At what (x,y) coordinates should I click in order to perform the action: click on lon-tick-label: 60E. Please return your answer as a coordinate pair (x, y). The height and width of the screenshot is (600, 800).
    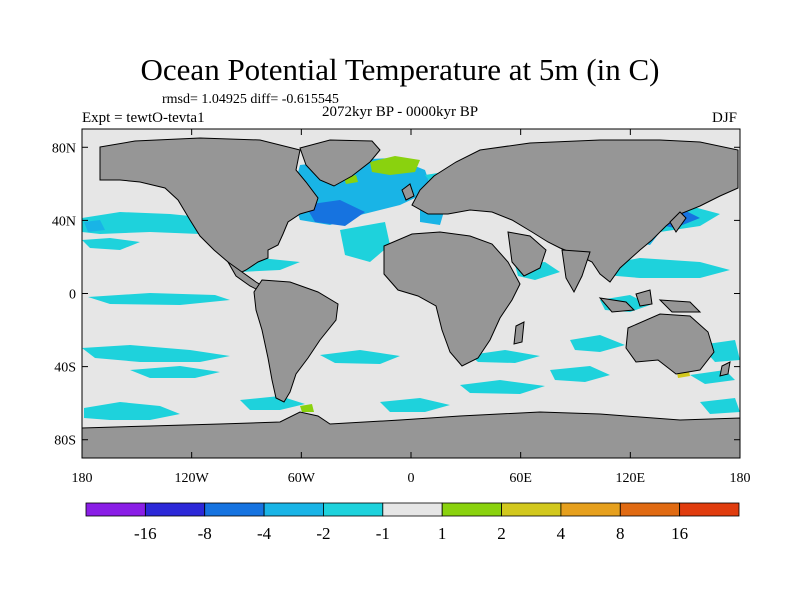
    Looking at the image, I should click on (520, 478).